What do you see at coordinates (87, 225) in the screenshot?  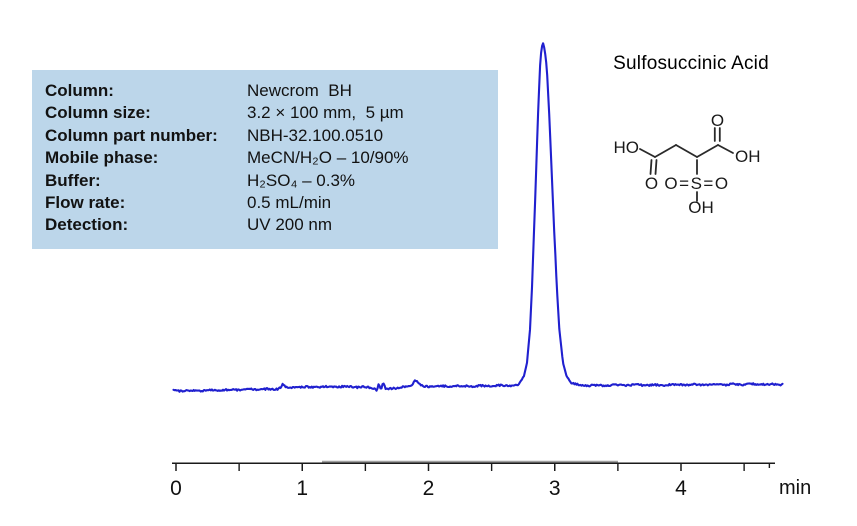 I see `param-label: Detection:` at bounding box center [87, 225].